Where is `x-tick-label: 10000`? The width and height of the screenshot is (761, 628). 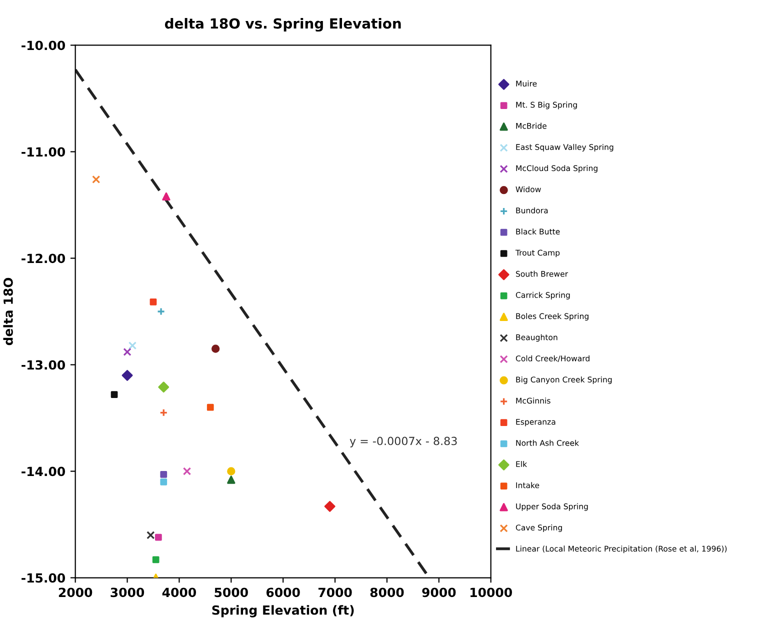
x-tick-label: 10000 is located at coordinates (491, 593).